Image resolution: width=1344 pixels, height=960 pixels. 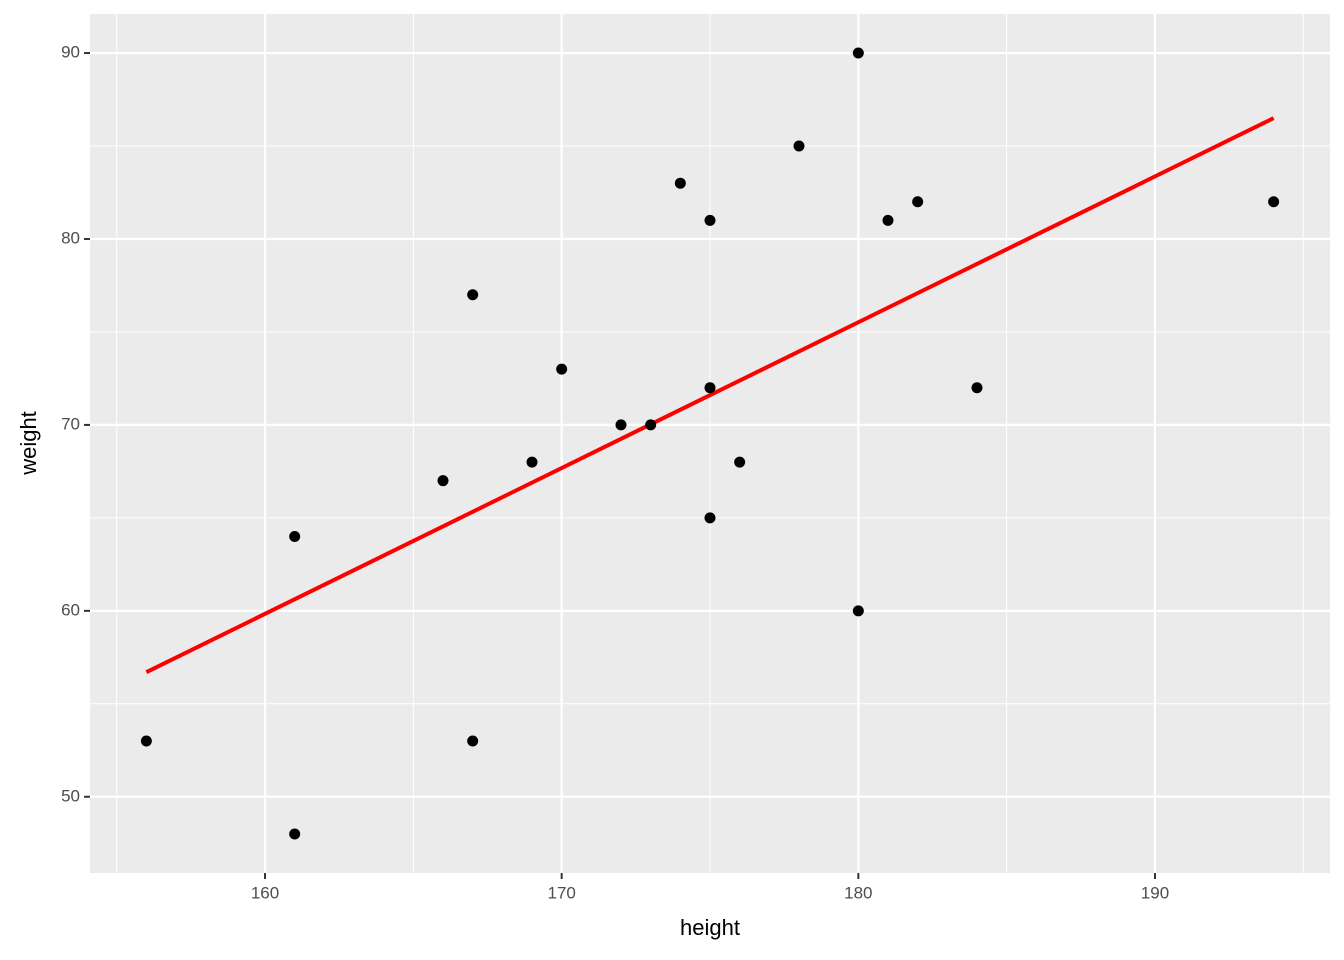 What do you see at coordinates (265, 892) in the screenshot?
I see `x-tick-label: 160` at bounding box center [265, 892].